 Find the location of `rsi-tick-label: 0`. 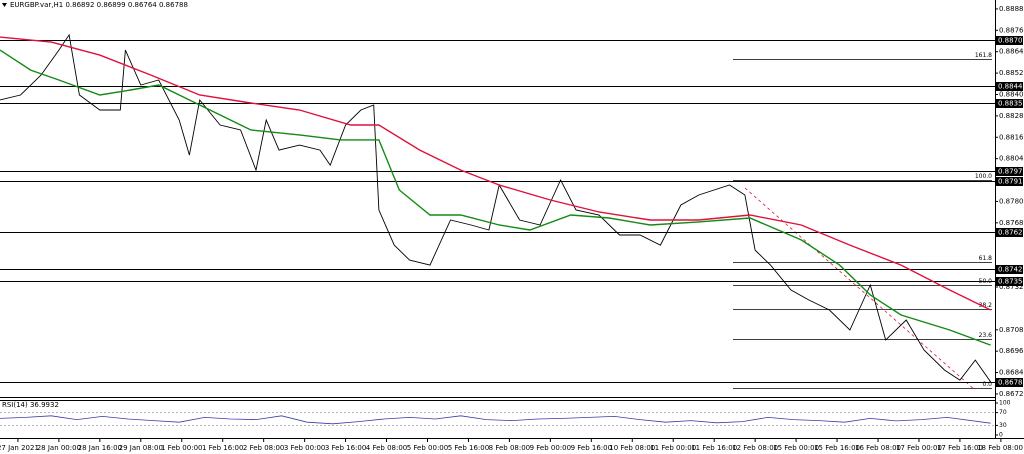

rsi-tick-label: 0 is located at coordinates (1001, 435).